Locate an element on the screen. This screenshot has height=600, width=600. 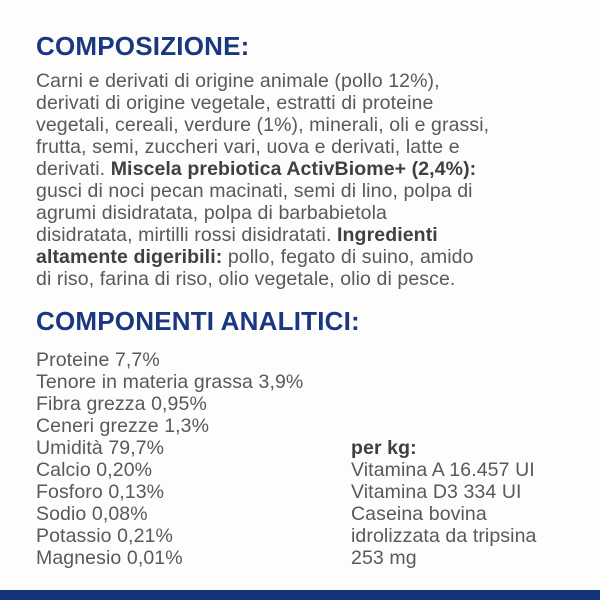
analytics-item: Proteine 7,7% is located at coordinates (98, 360).